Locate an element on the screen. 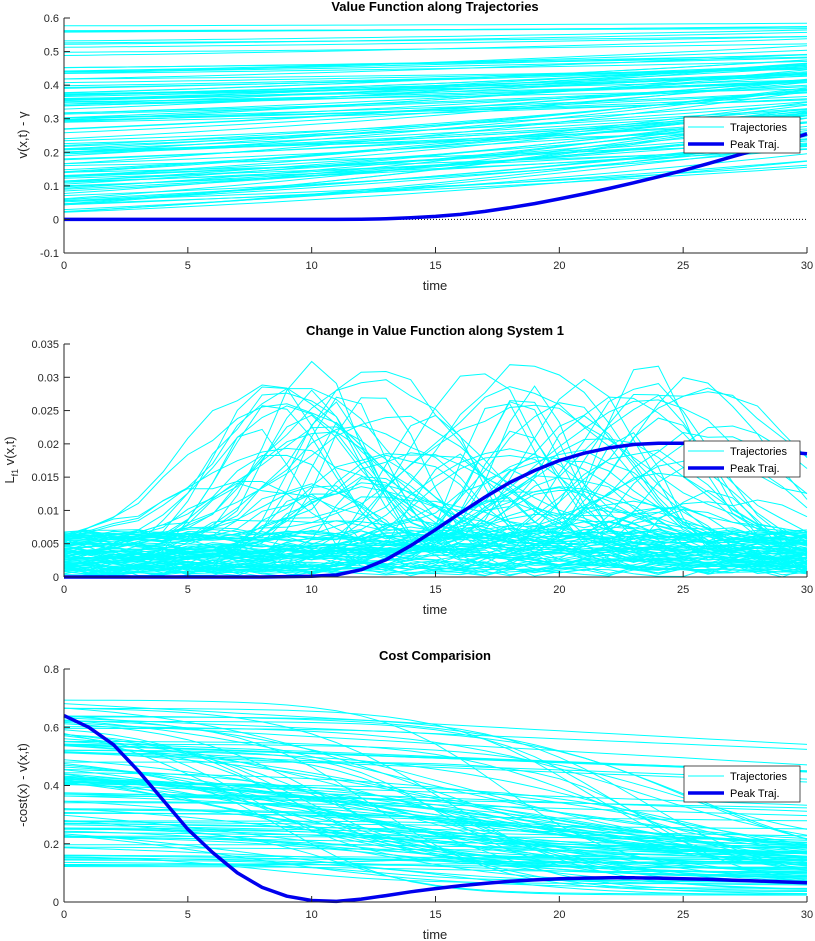  y-tick-label: 0.6 is located at coordinates (51, 728).